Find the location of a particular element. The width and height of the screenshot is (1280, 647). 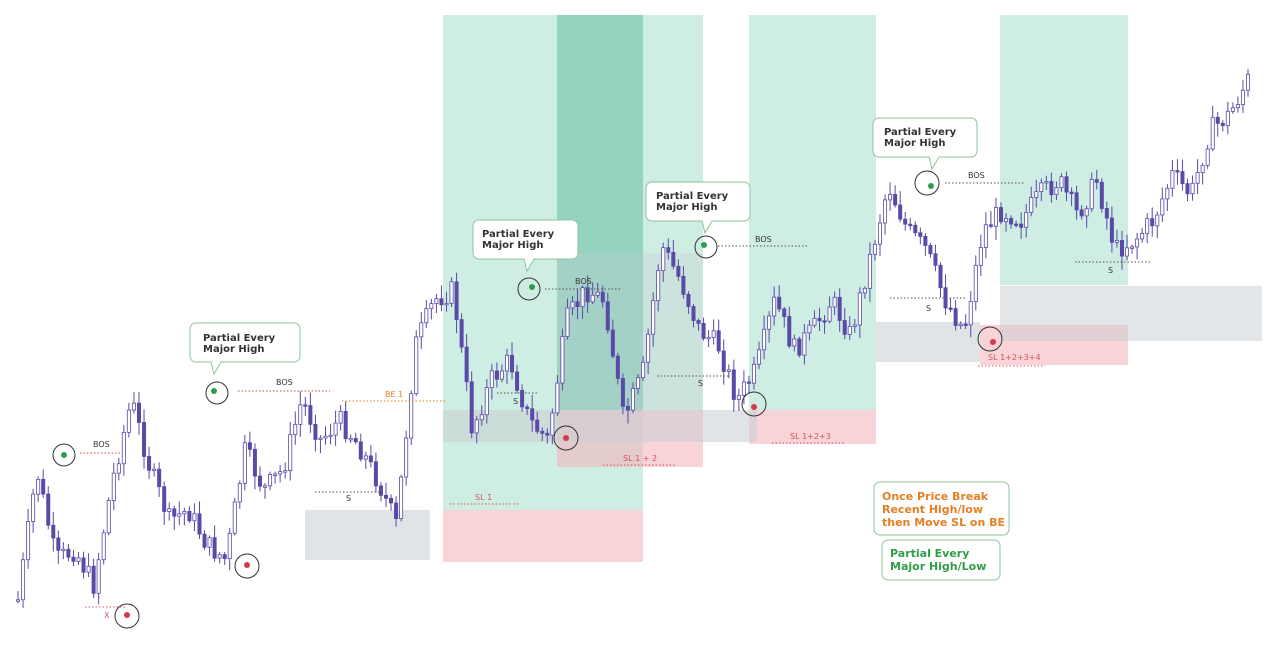

bos-label-3: BOS is located at coordinates (583, 281).